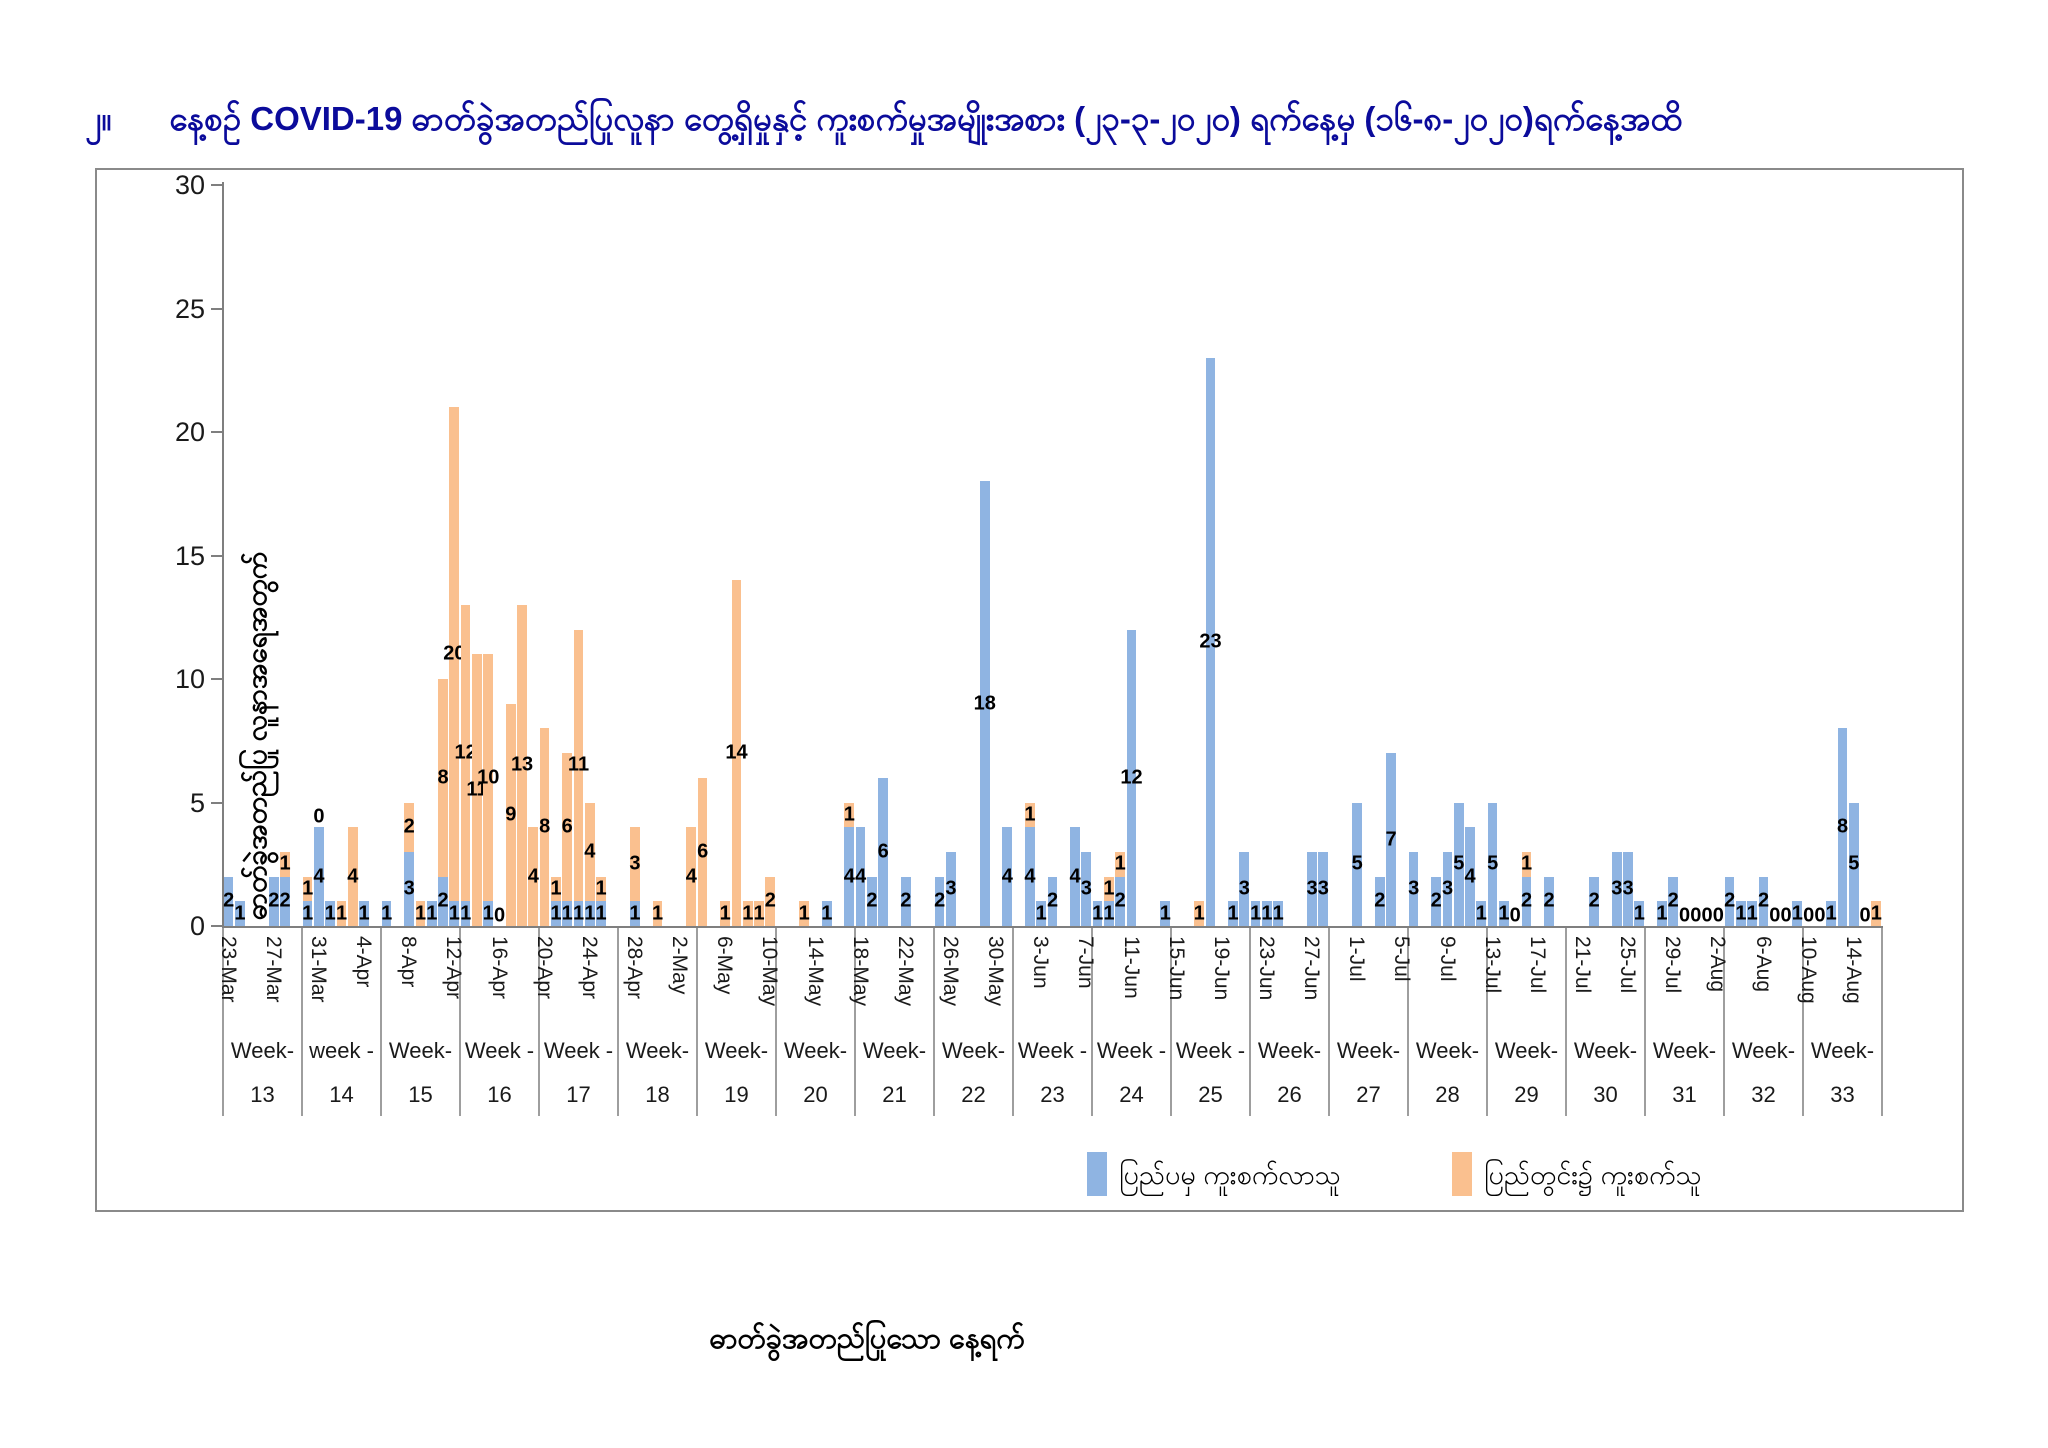  What do you see at coordinates (1097, 1174) in the screenshot?
I see `legend-swatch-imported` at bounding box center [1097, 1174].